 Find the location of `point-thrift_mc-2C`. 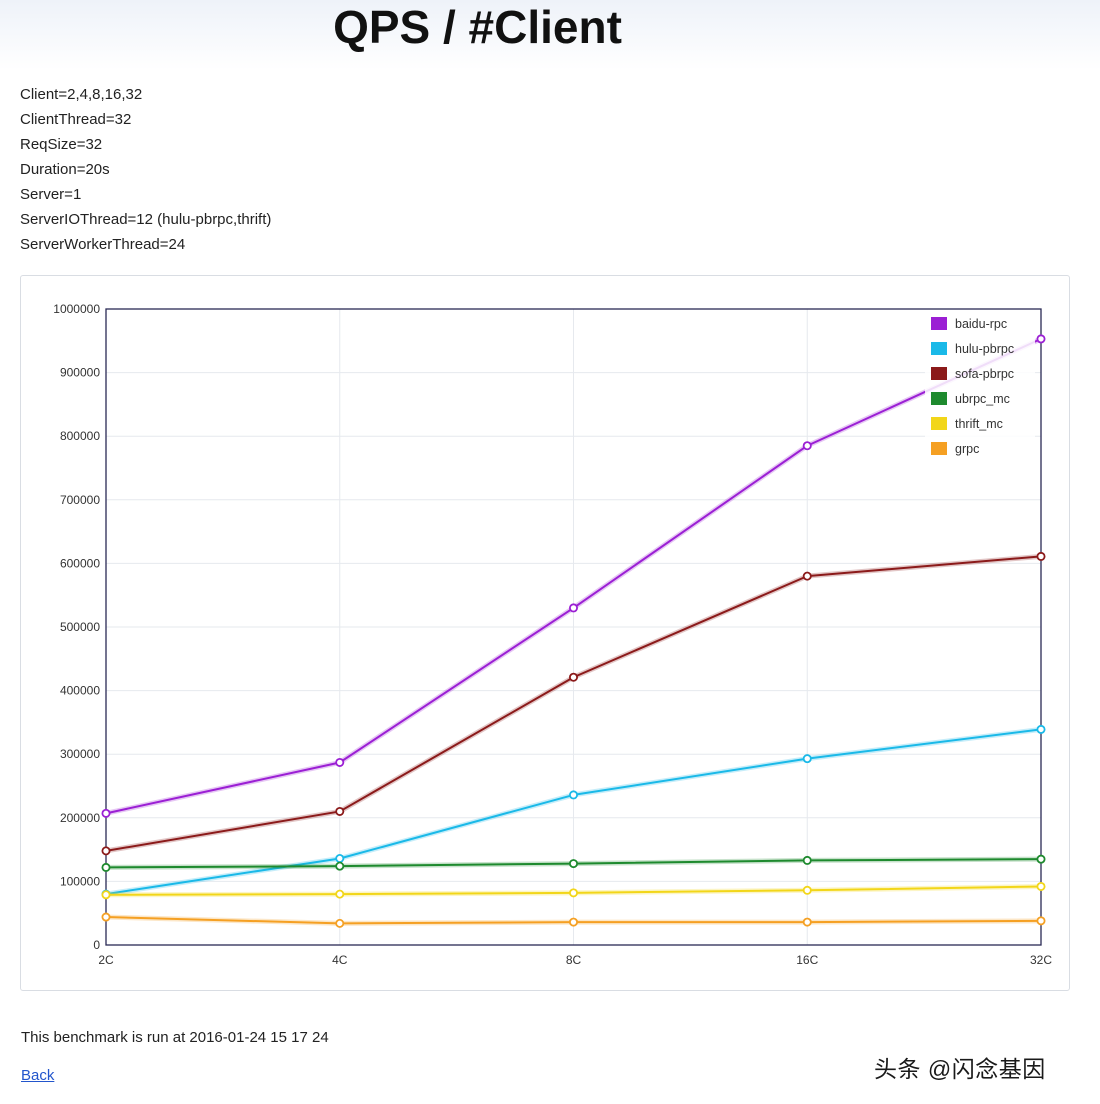

point-thrift_mc-2C is located at coordinates (106, 895).